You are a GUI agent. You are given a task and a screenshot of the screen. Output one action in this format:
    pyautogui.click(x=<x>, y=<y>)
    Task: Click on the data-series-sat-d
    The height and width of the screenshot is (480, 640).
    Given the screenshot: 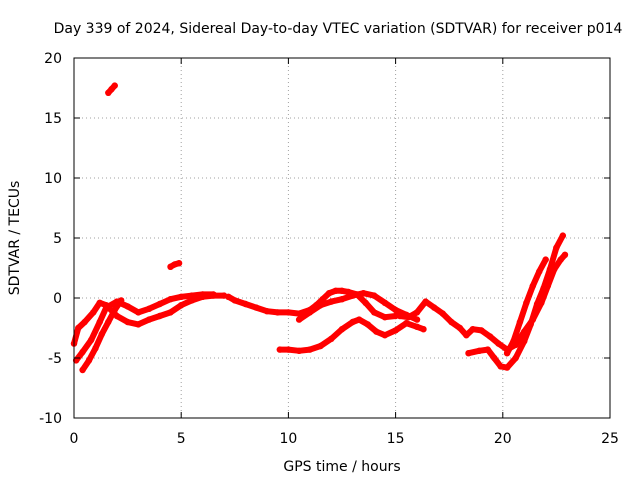 What is the action you would take?
    pyautogui.click(x=144, y=327)
    